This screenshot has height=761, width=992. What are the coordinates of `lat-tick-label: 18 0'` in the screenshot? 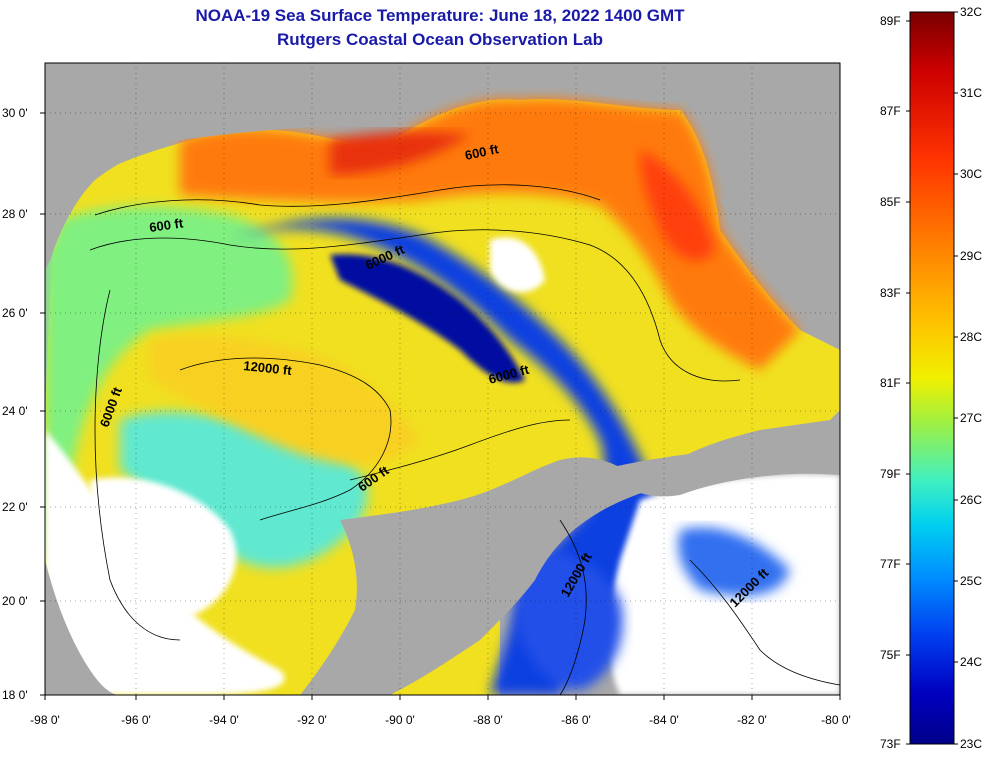 It's located at (15, 695).